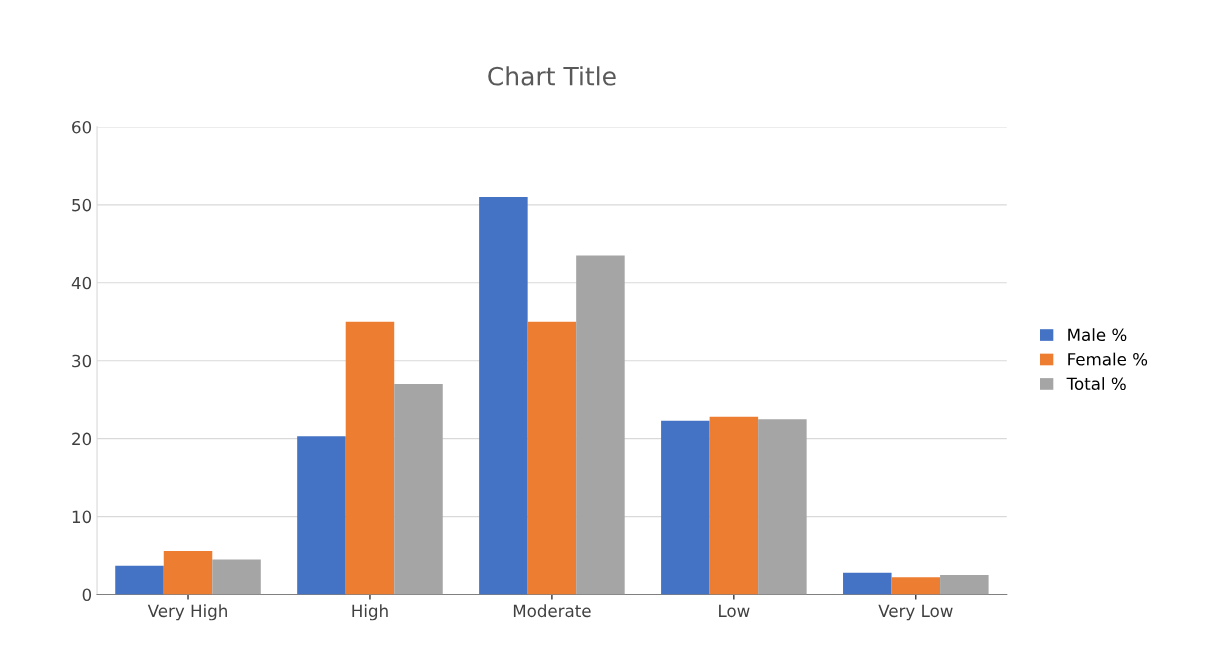  What do you see at coordinates (552, 611) in the screenshot?
I see `x-tick-label: Moderate` at bounding box center [552, 611].